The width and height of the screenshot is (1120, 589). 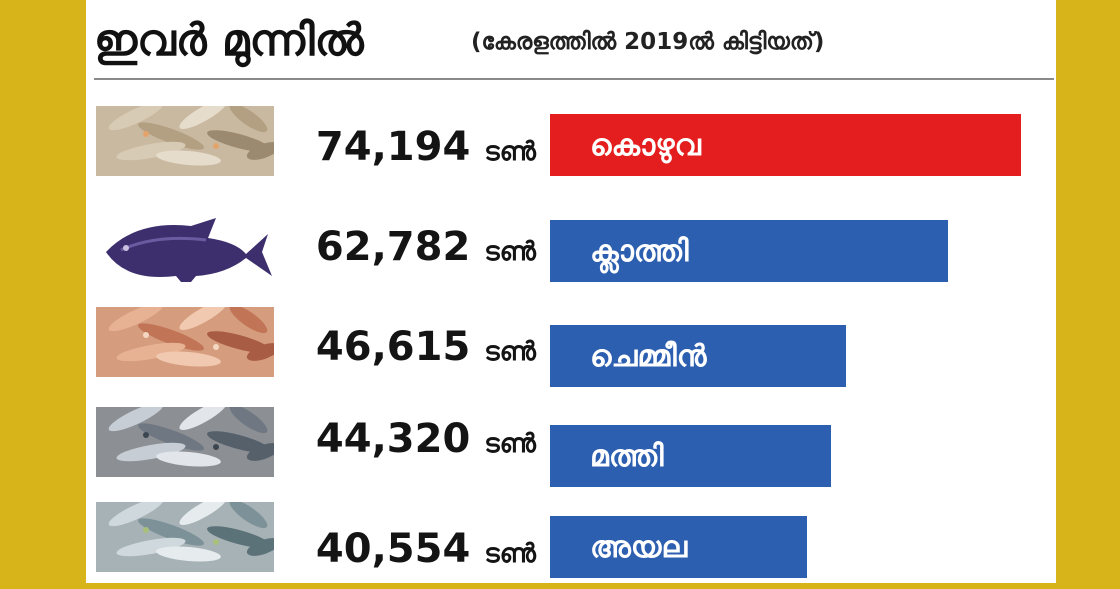 I want to click on bar-row: 40,554 ടൺ അയല, so click(x=571, y=542).